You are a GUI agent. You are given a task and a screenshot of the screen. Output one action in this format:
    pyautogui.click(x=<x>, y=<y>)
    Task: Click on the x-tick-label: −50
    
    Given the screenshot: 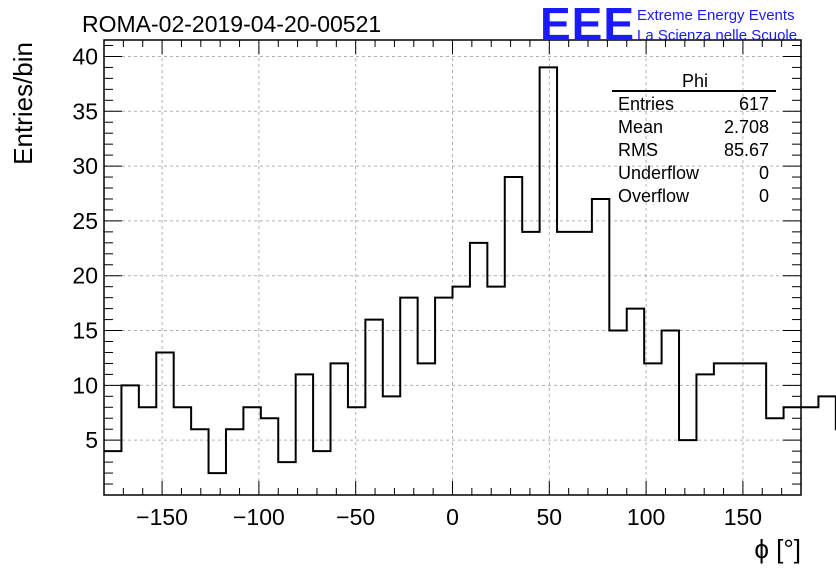 What is the action you would take?
    pyautogui.click(x=355, y=517)
    